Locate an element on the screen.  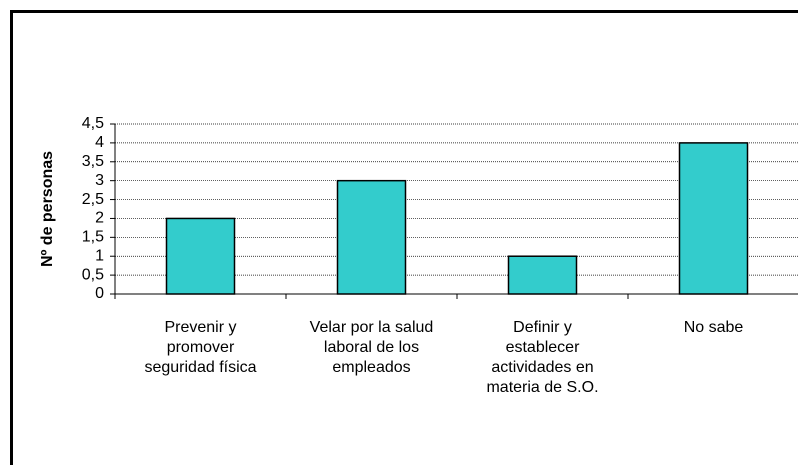
y-tick-label: 1,5 is located at coordinates (93, 237).